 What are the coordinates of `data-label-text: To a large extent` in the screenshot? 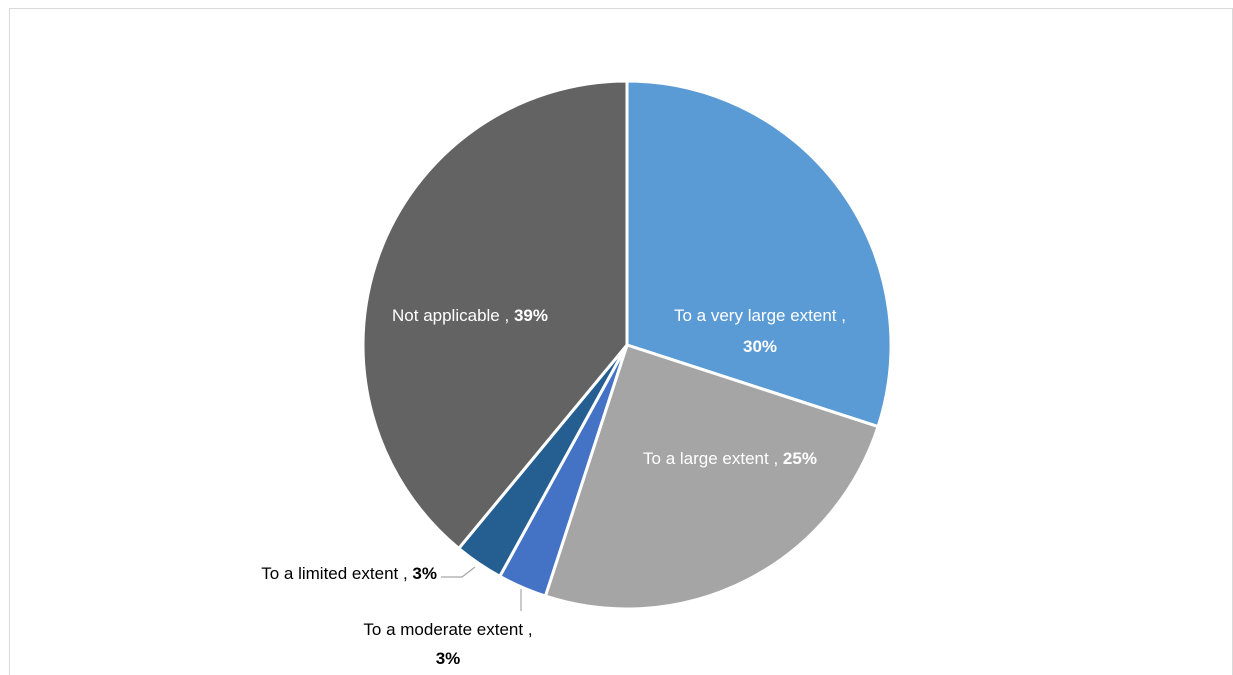 It's located at (706, 458).